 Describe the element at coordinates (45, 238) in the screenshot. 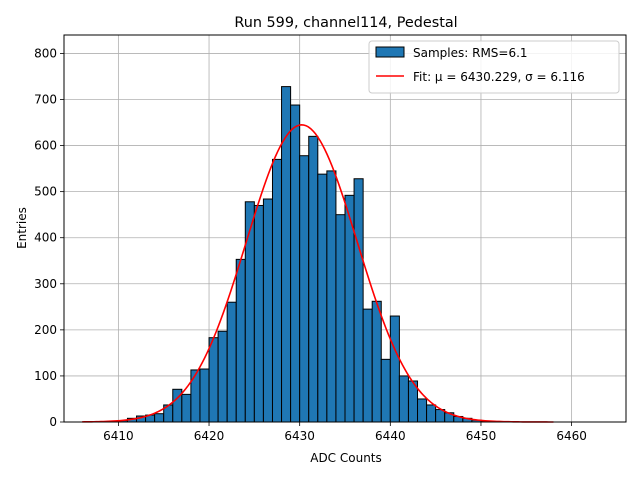

I see `y-tick-label: 400` at that location.